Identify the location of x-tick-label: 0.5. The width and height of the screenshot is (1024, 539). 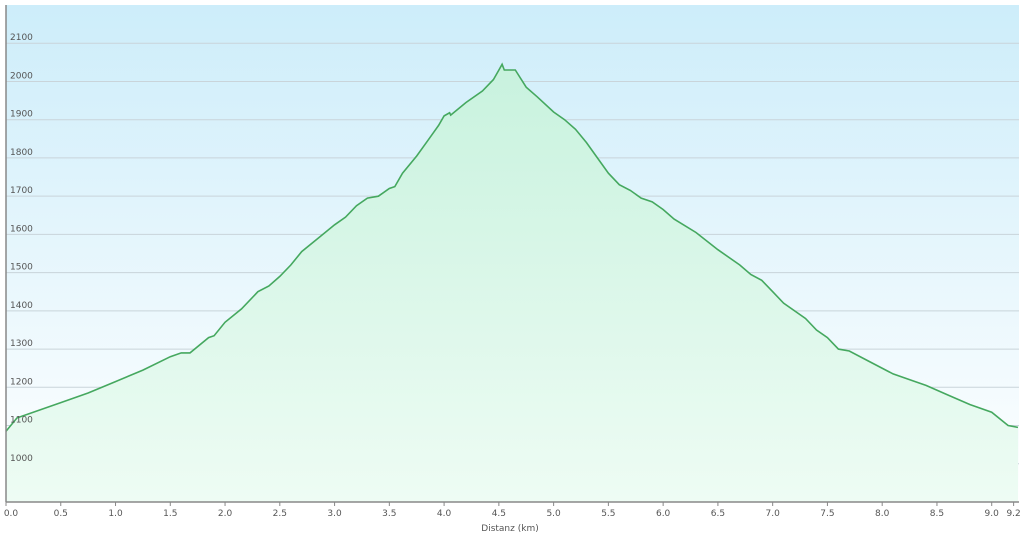
(61, 514).